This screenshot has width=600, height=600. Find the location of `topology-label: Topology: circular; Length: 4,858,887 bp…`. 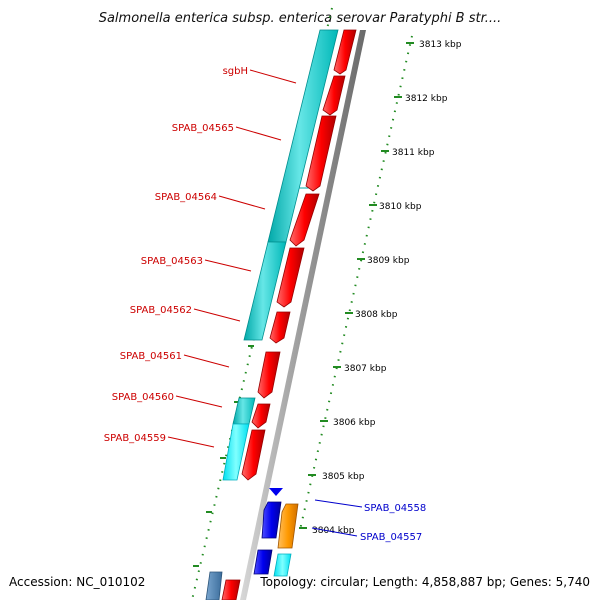

topology-label: Topology: circular; Length: 4,858,887 bp… is located at coordinates (424, 582).